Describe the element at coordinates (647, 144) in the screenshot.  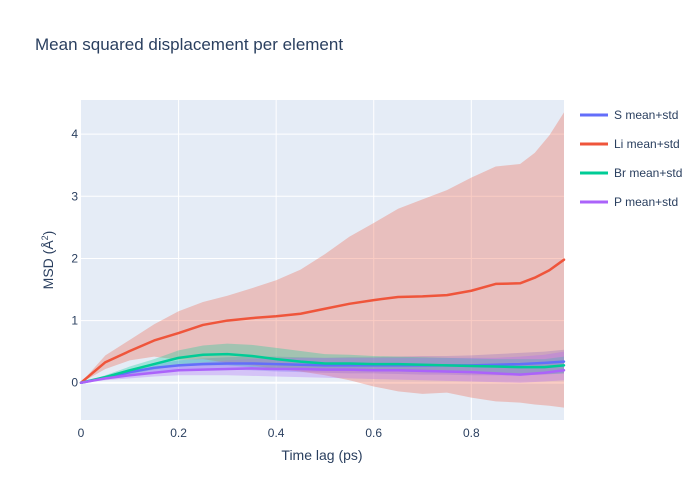
I see `legend-label: Li mean+std` at that location.